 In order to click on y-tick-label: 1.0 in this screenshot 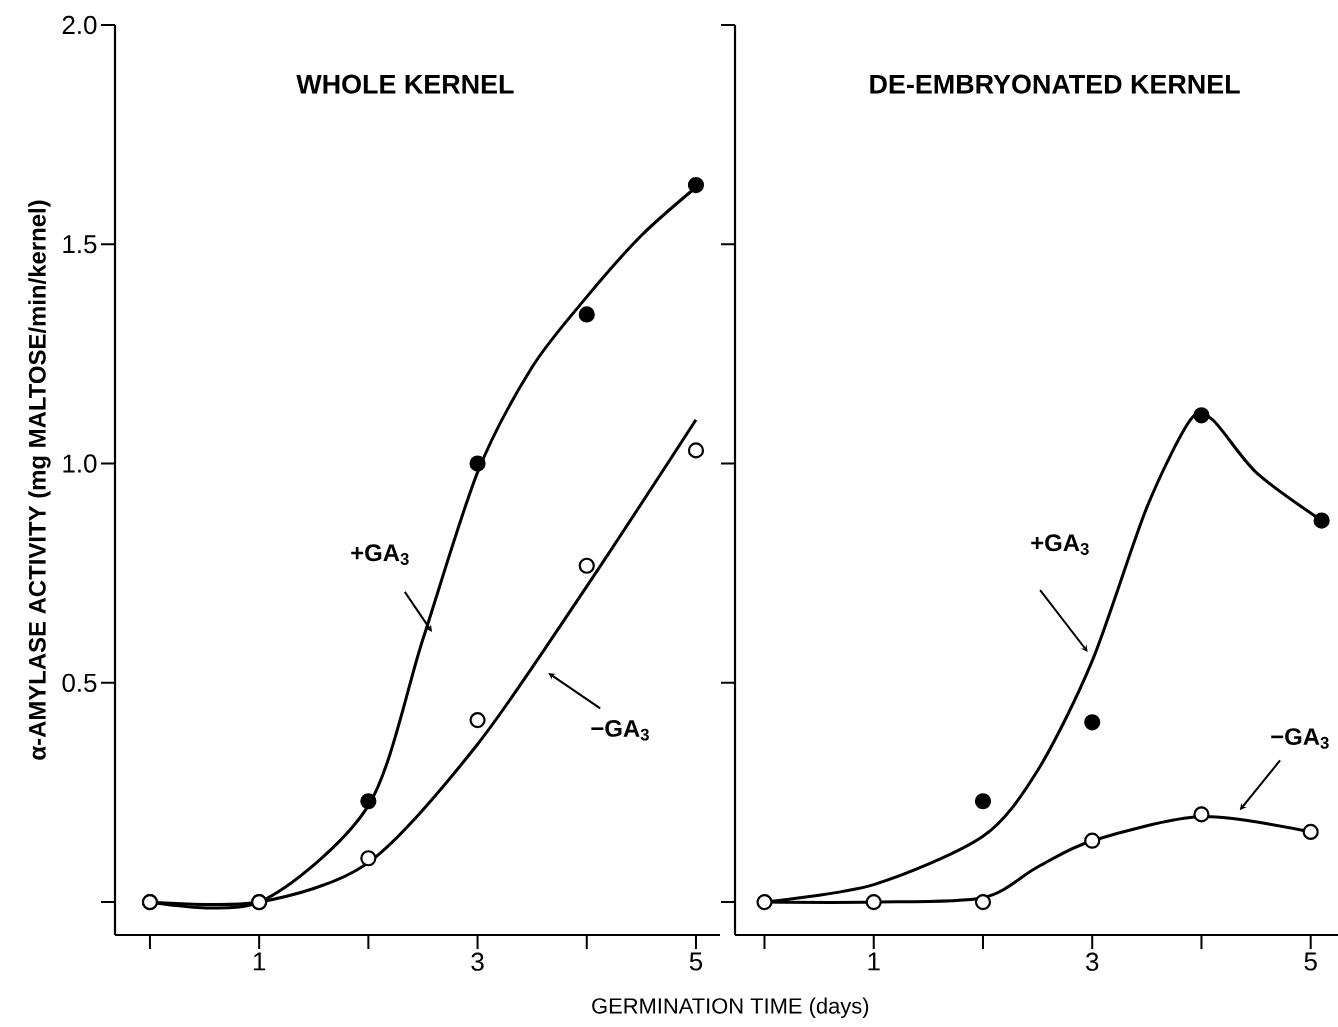, I will do `click(80, 463)`.